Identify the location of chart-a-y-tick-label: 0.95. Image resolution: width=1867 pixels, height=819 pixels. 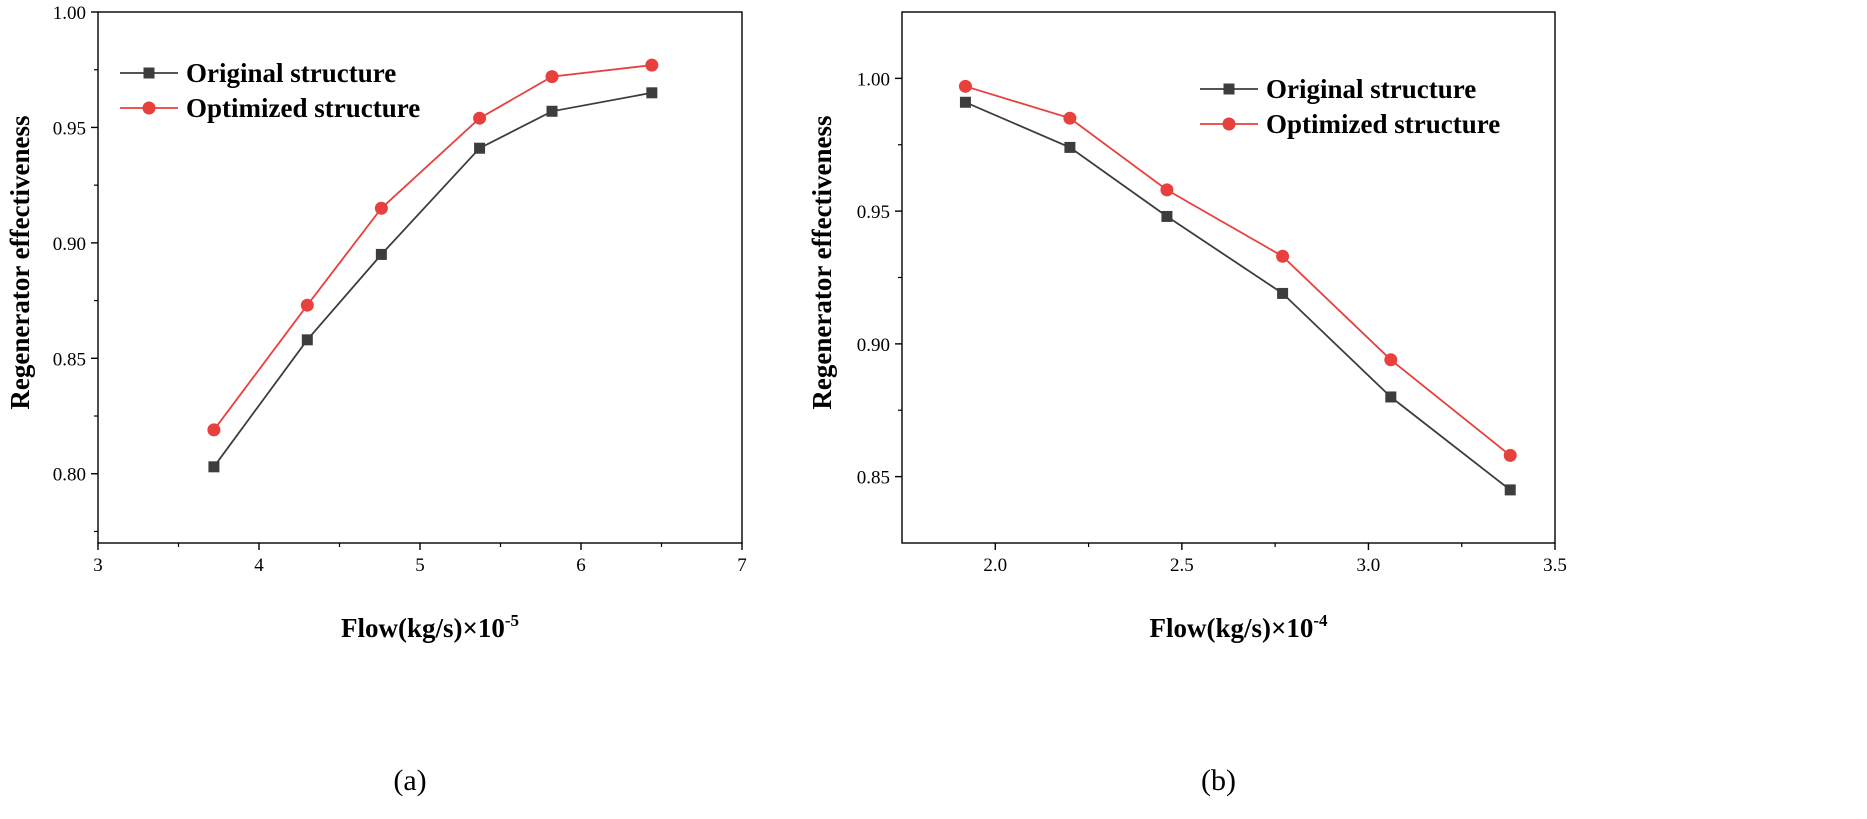
(69, 128).